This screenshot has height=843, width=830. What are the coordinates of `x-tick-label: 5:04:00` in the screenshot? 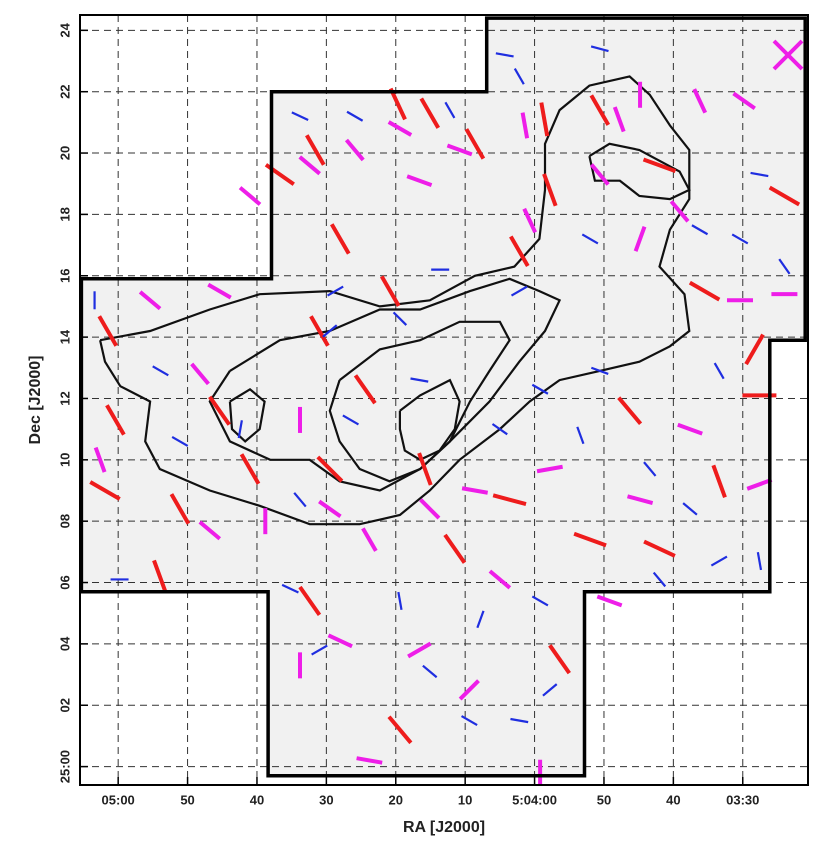 It's located at (534, 799).